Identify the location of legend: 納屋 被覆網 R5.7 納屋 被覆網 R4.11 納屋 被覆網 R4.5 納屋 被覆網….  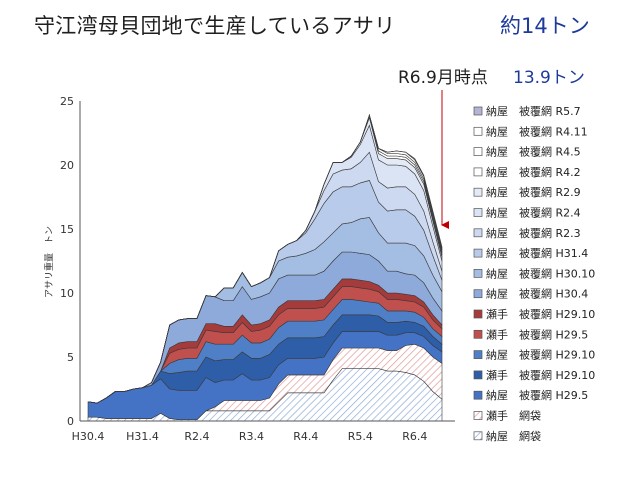
(534, 273).